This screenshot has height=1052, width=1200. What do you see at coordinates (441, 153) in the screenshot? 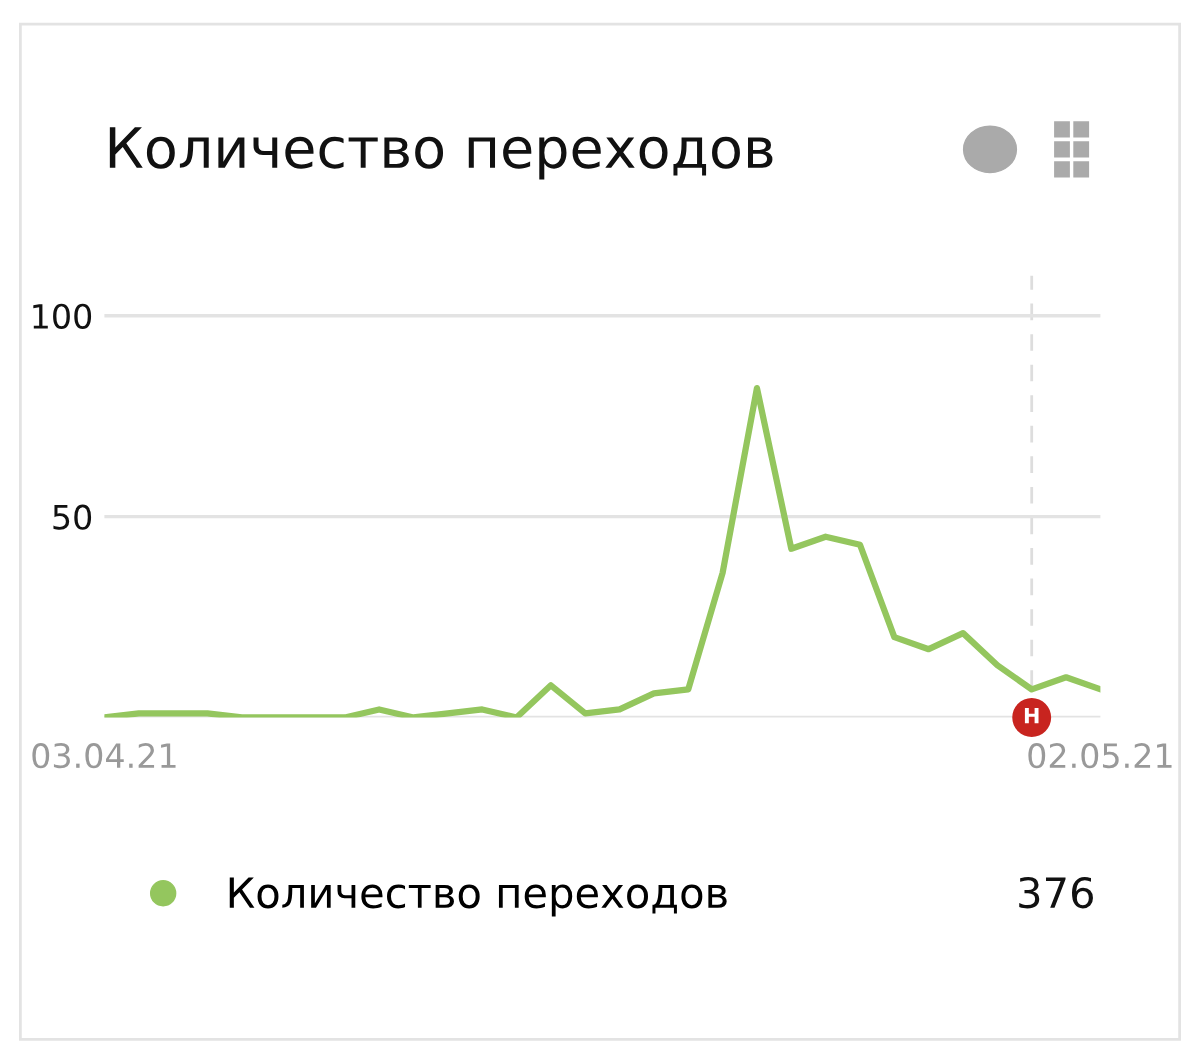
I see `chart-title: Количество переходов` at bounding box center [441, 153].